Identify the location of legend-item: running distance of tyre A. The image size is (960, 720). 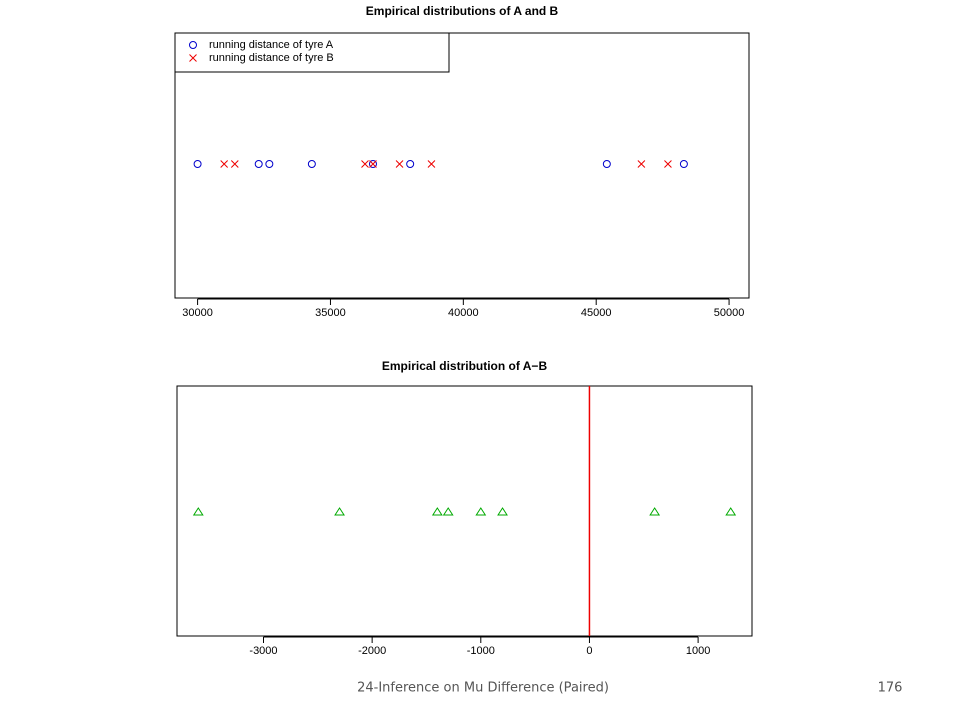
(261, 45).